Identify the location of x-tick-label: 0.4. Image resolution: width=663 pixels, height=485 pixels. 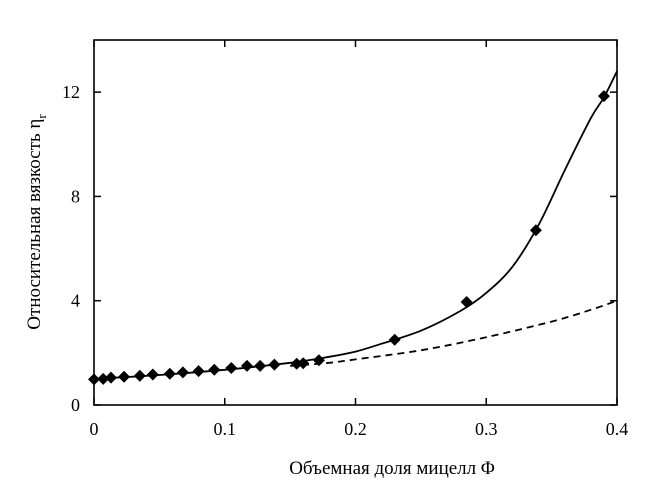
(617, 429).